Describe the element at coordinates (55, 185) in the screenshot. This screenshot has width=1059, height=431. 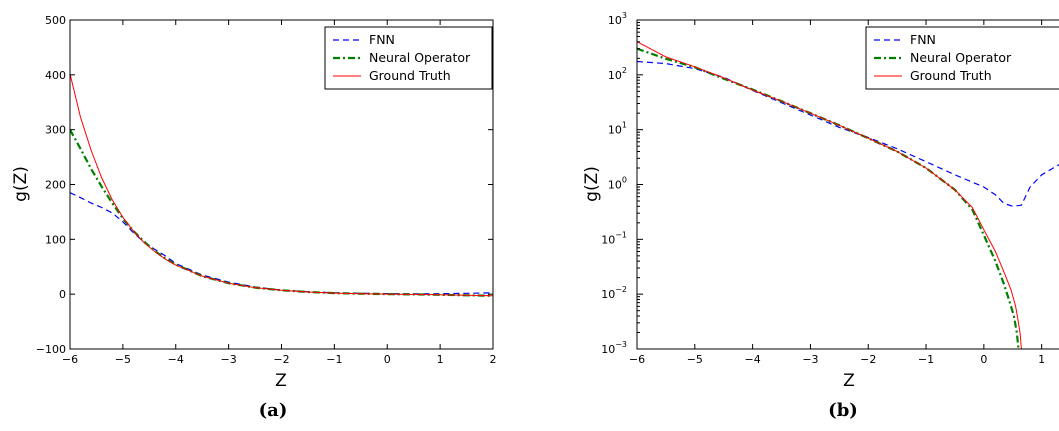
I see `y-tick-label: 200` at that location.